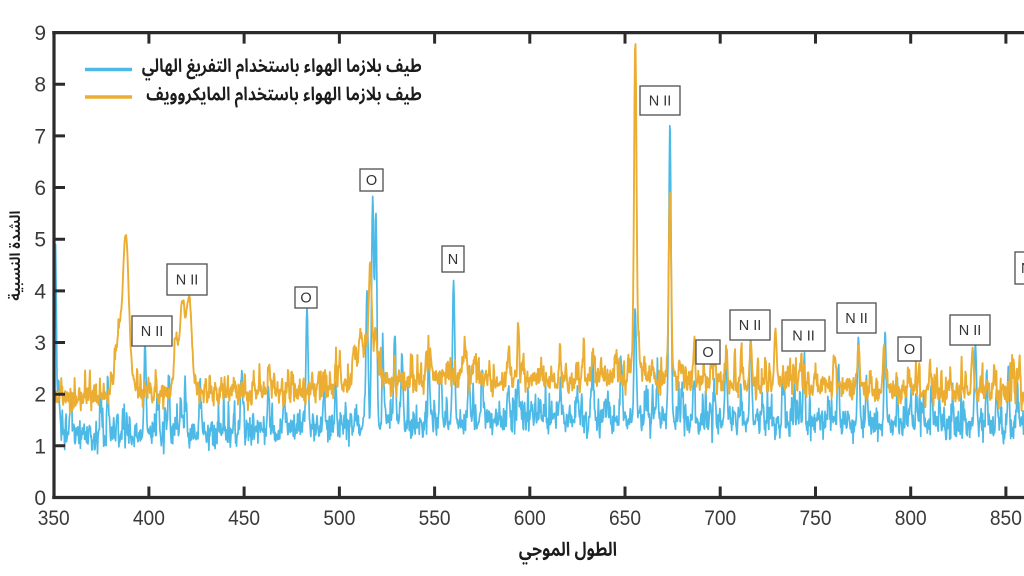  What do you see at coordinates (530, 518) in the screenshot?
I see `svg-text: 600` at bounding box center [530, 518].